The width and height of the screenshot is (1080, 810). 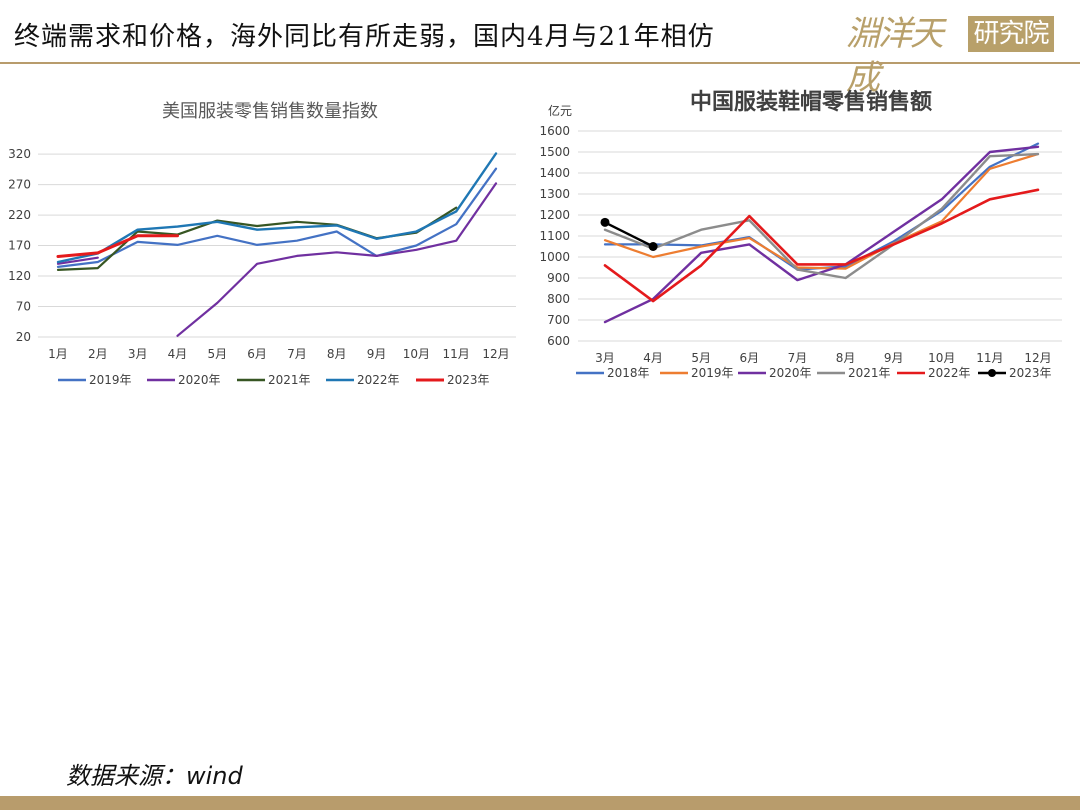 I want to click on slide-title: 终端需求和价格，海外同比有所走弱，国内4月与21年相仿, so click(x=364, y=37).